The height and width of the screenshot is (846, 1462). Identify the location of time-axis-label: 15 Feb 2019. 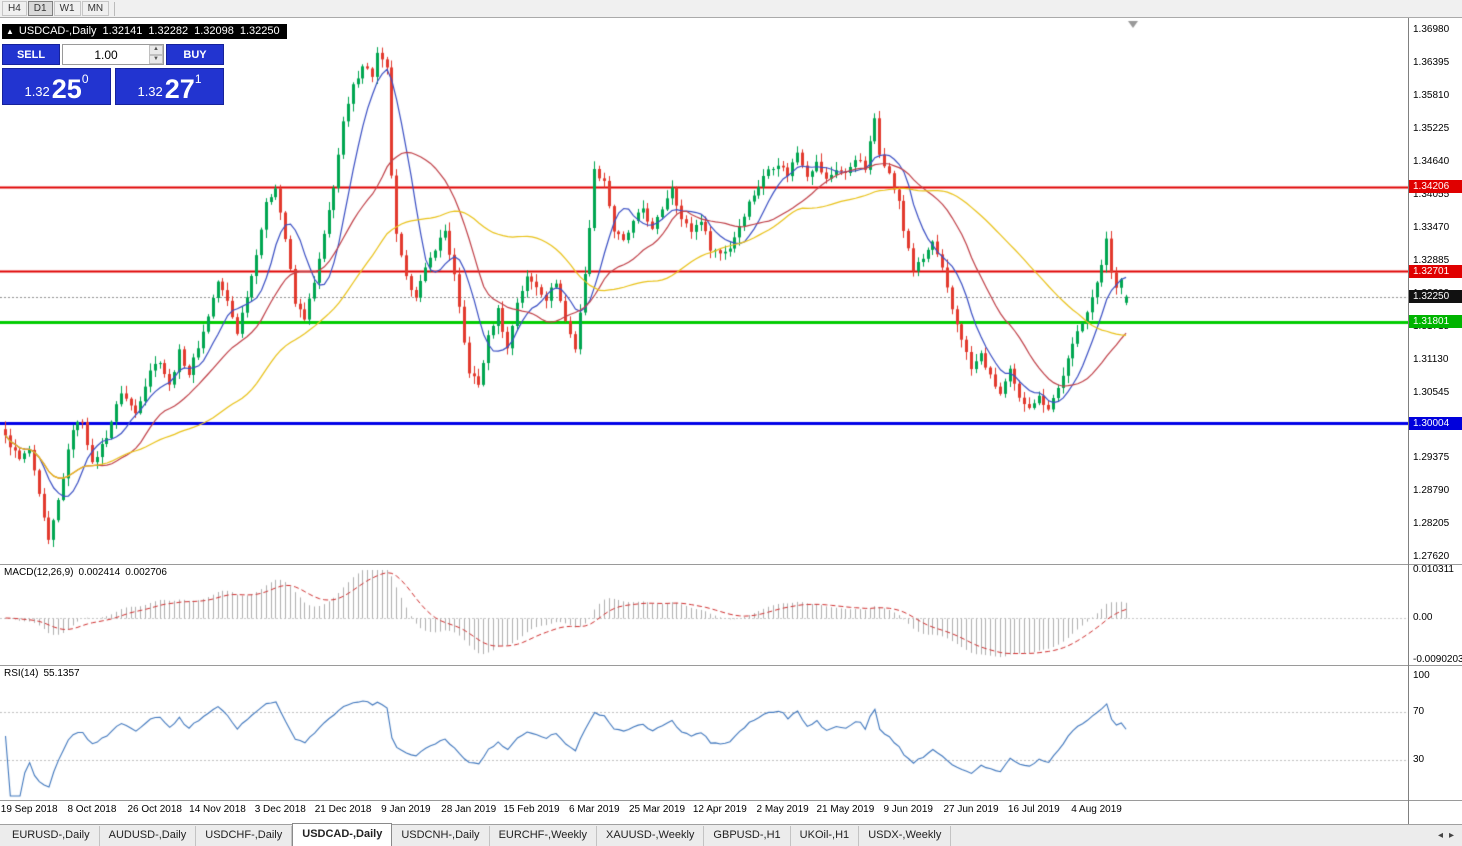
(531, 809).